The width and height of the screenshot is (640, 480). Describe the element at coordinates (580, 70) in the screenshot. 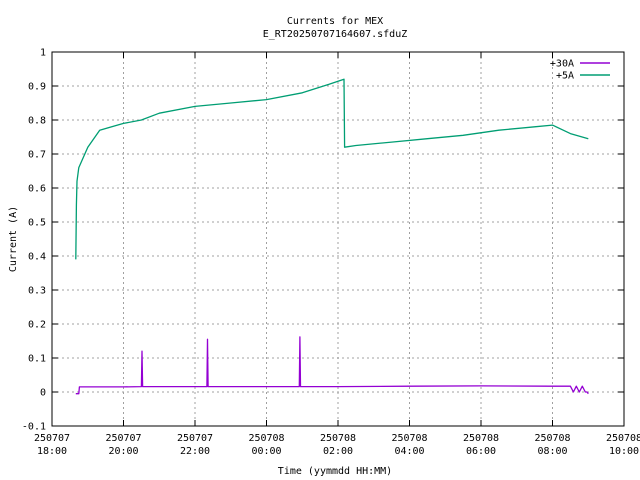

I see `legend: +30A+5A` at that location.